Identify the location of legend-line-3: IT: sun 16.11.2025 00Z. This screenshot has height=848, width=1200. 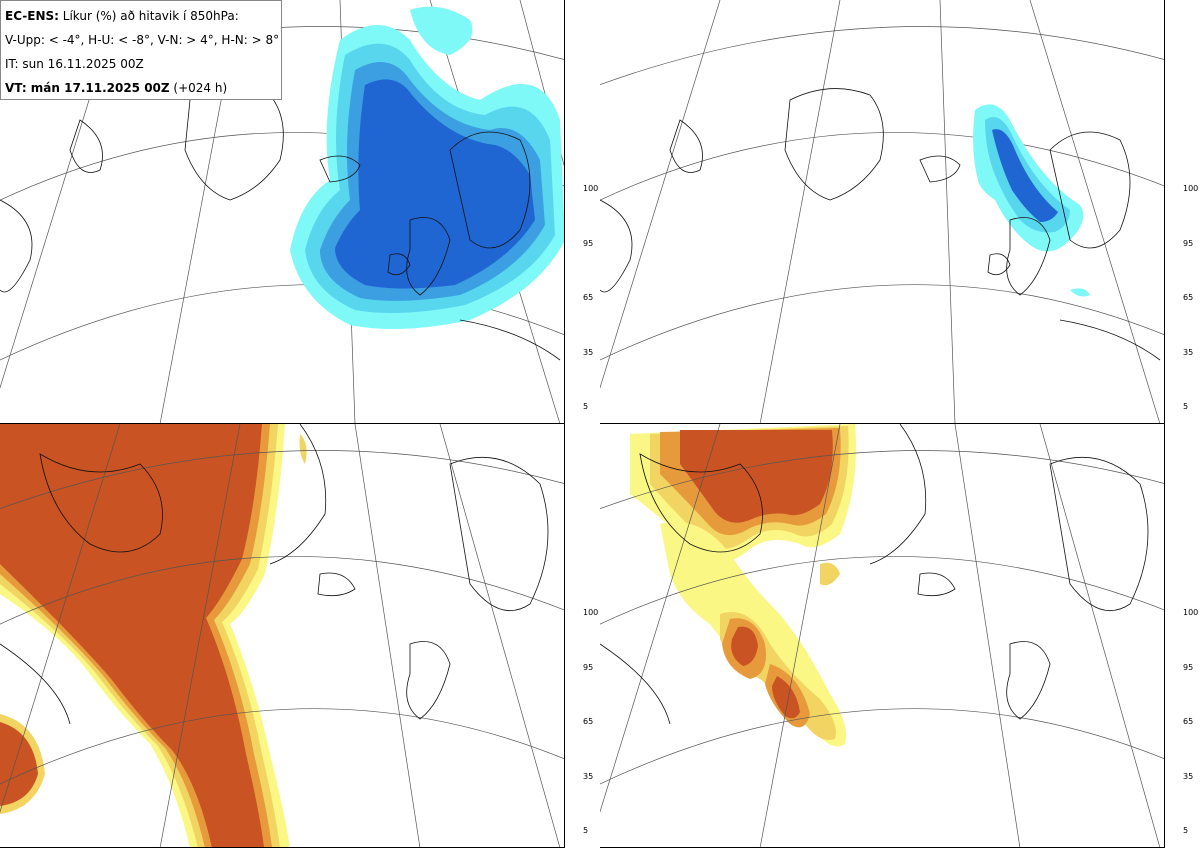
(74, 64).